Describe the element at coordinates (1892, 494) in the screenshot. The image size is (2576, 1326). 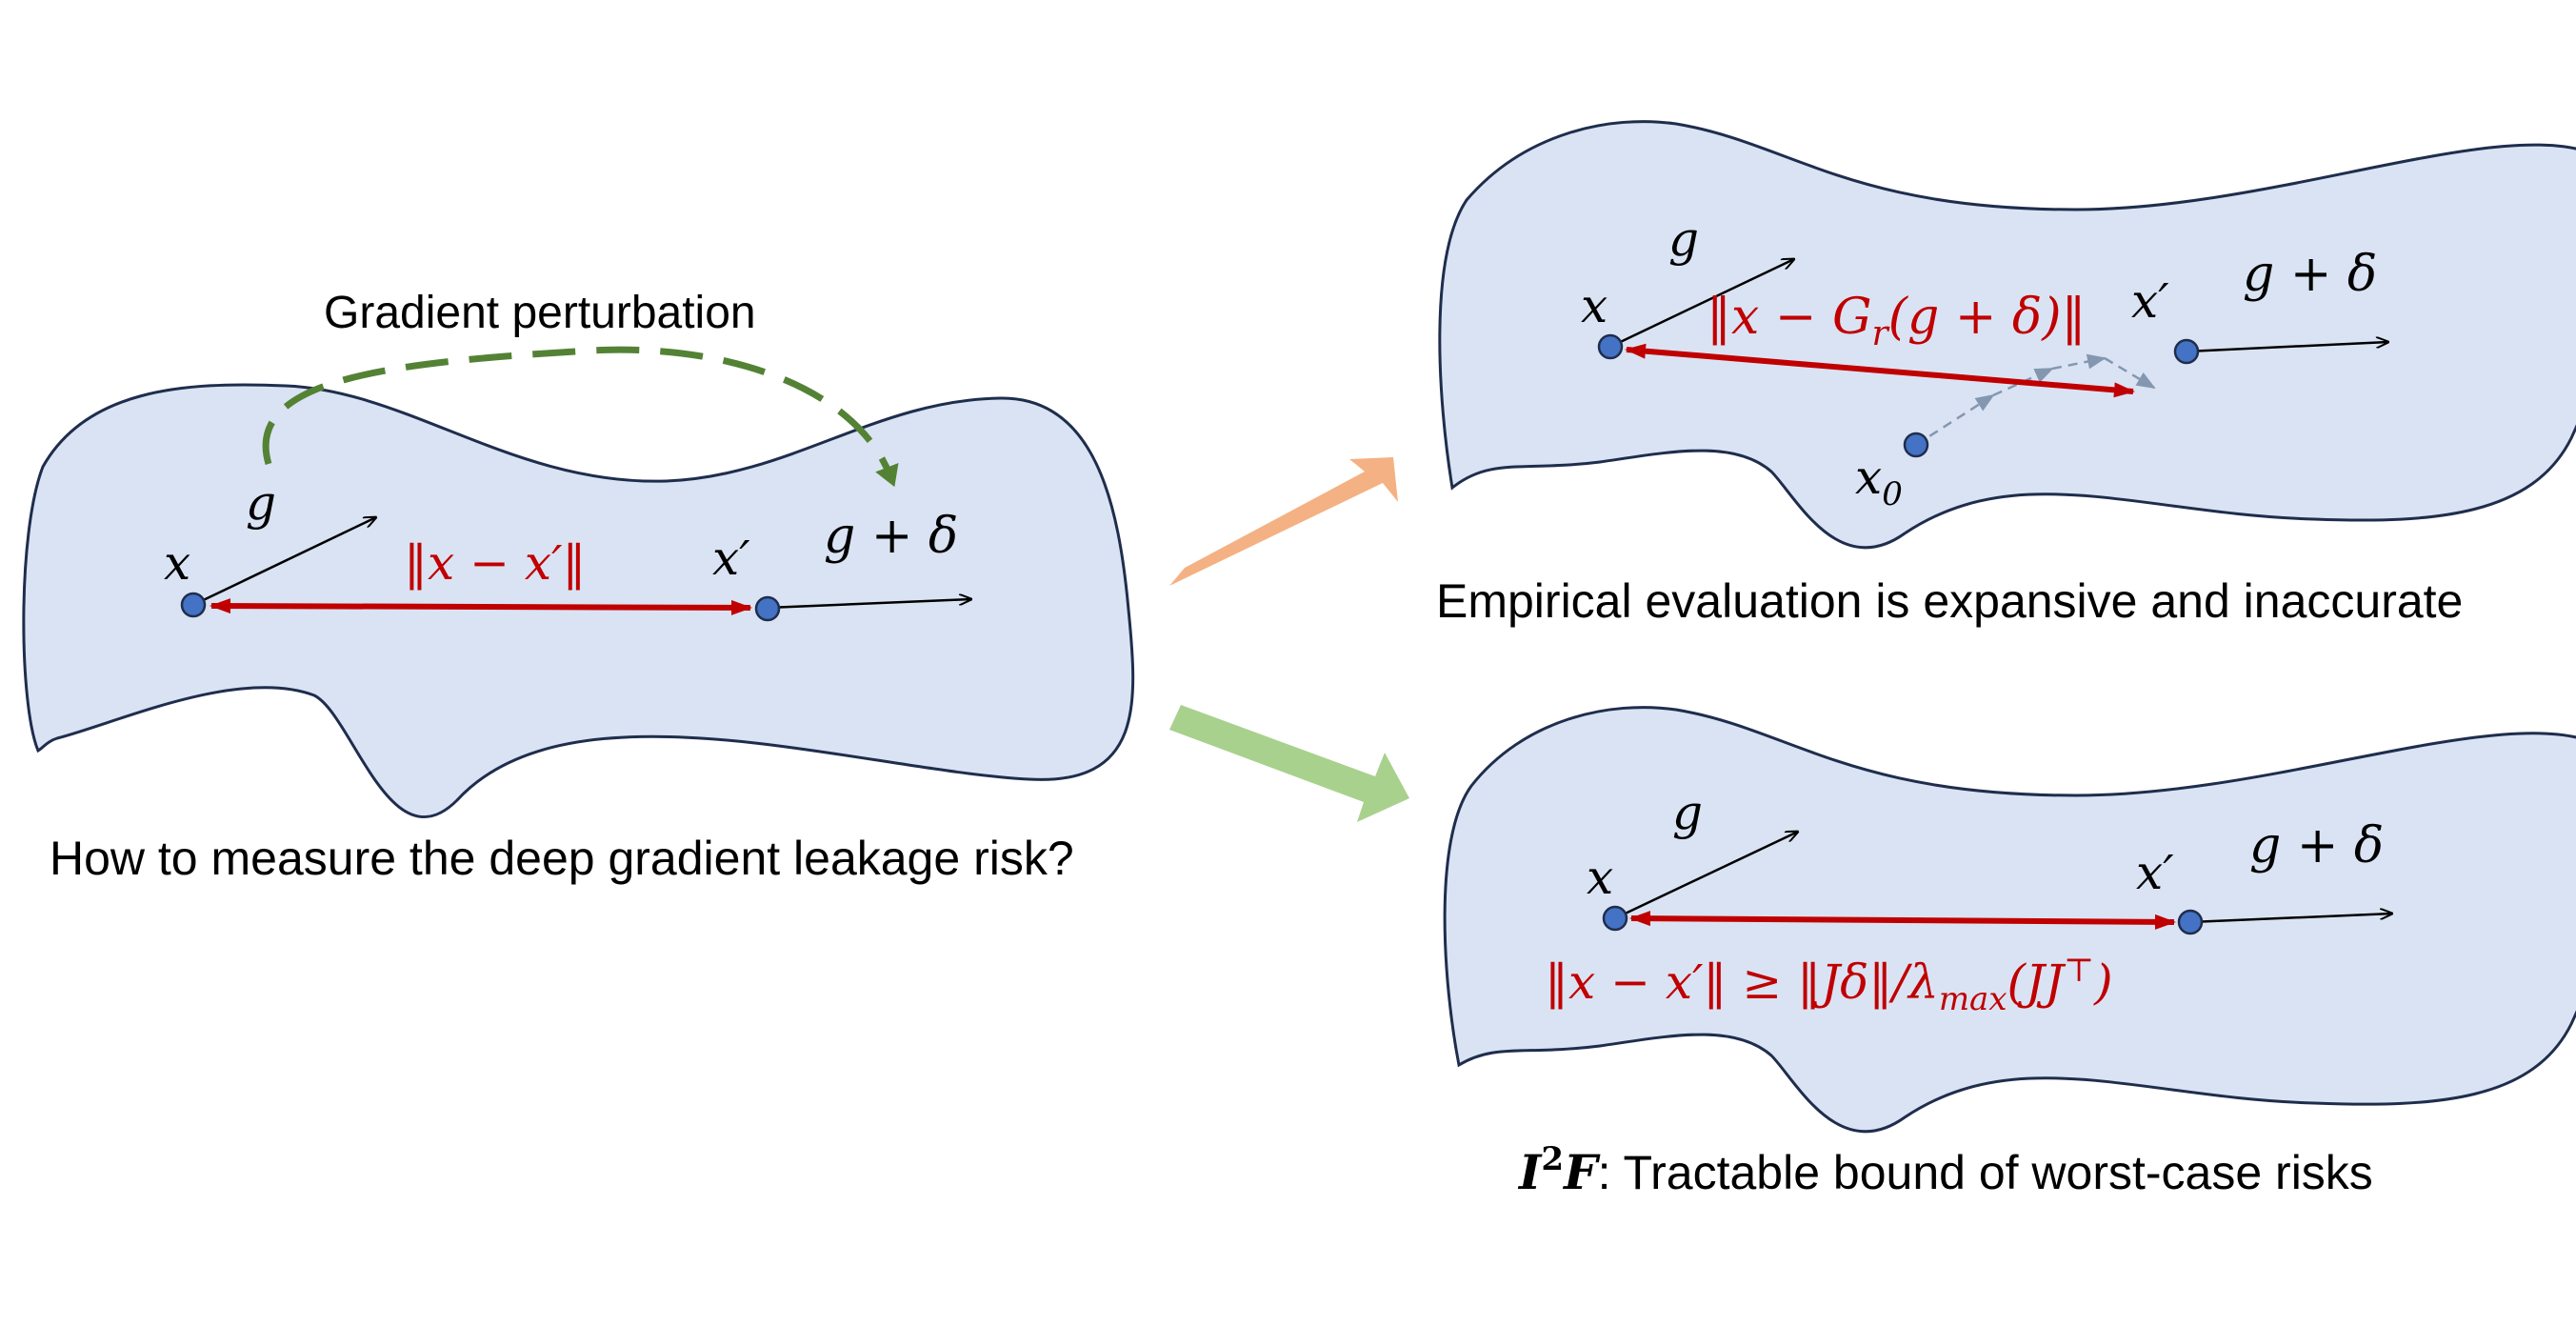
I see `x0-subscript: 0` at that location.